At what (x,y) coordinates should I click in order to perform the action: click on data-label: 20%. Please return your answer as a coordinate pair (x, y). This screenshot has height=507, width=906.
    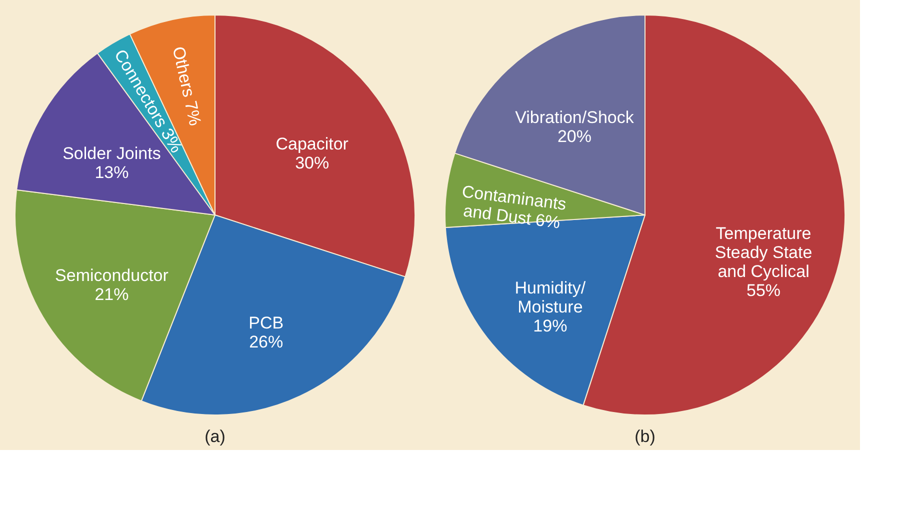
    Looking at the image, I should click on (574, 136).